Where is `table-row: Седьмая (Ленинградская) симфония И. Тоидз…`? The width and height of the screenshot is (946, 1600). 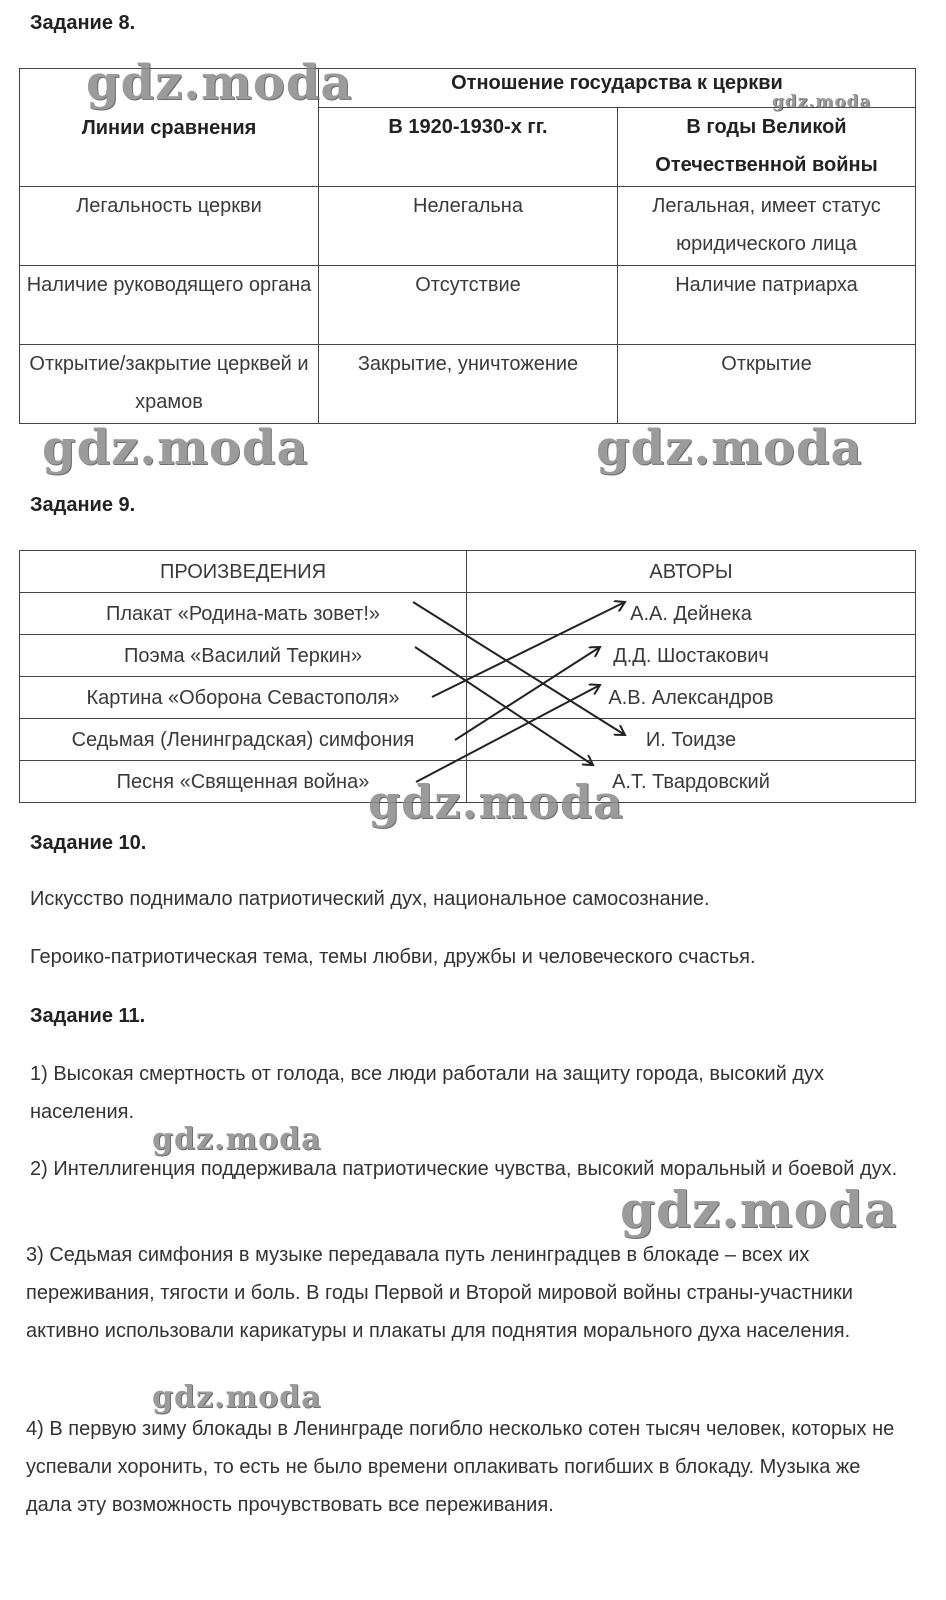 table-row: Седьмая (Ленинградская) симфония И. Тоидз… is located at coordinates (467, 739).